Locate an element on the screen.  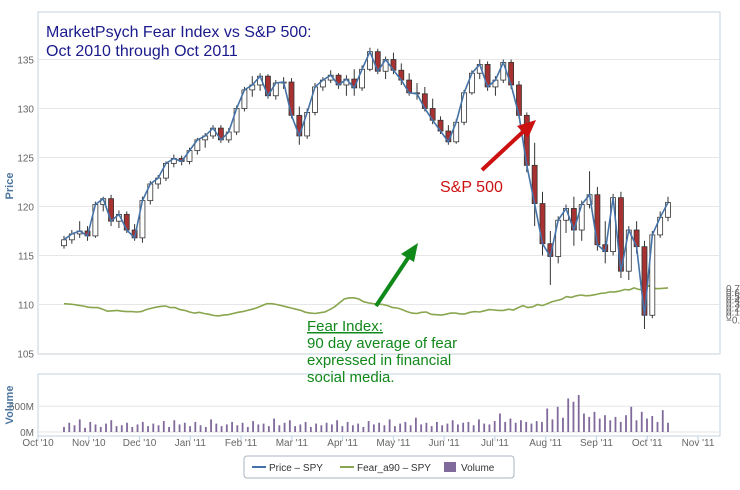
candle-body is located at coordinates (668, 210).